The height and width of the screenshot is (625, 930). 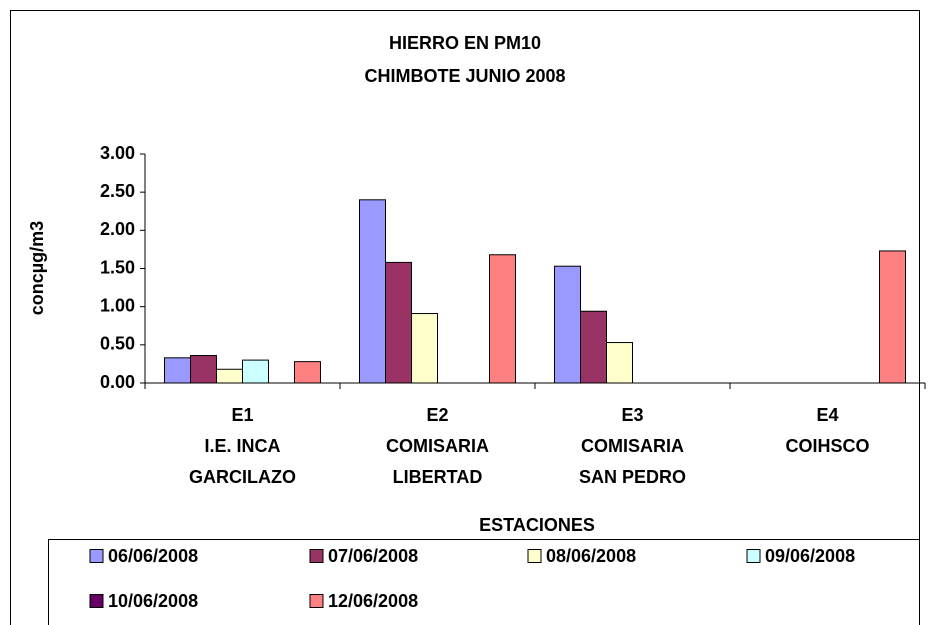 What do you see at coordinates (484, 582) in the screenshot?
I see `legend` at bounding box center [484, 582].